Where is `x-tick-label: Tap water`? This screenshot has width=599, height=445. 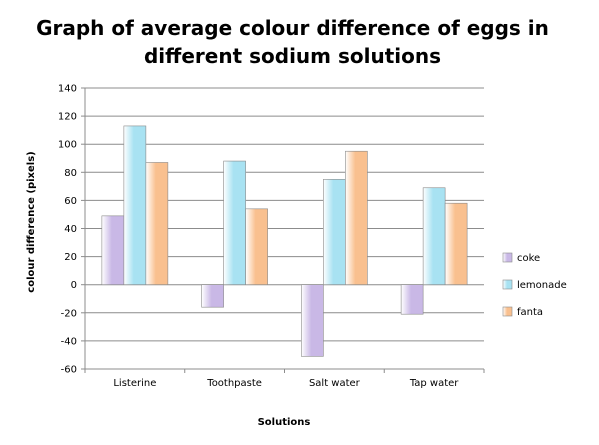 x-tick-label: Tap water is located at coordinates (434, 383).